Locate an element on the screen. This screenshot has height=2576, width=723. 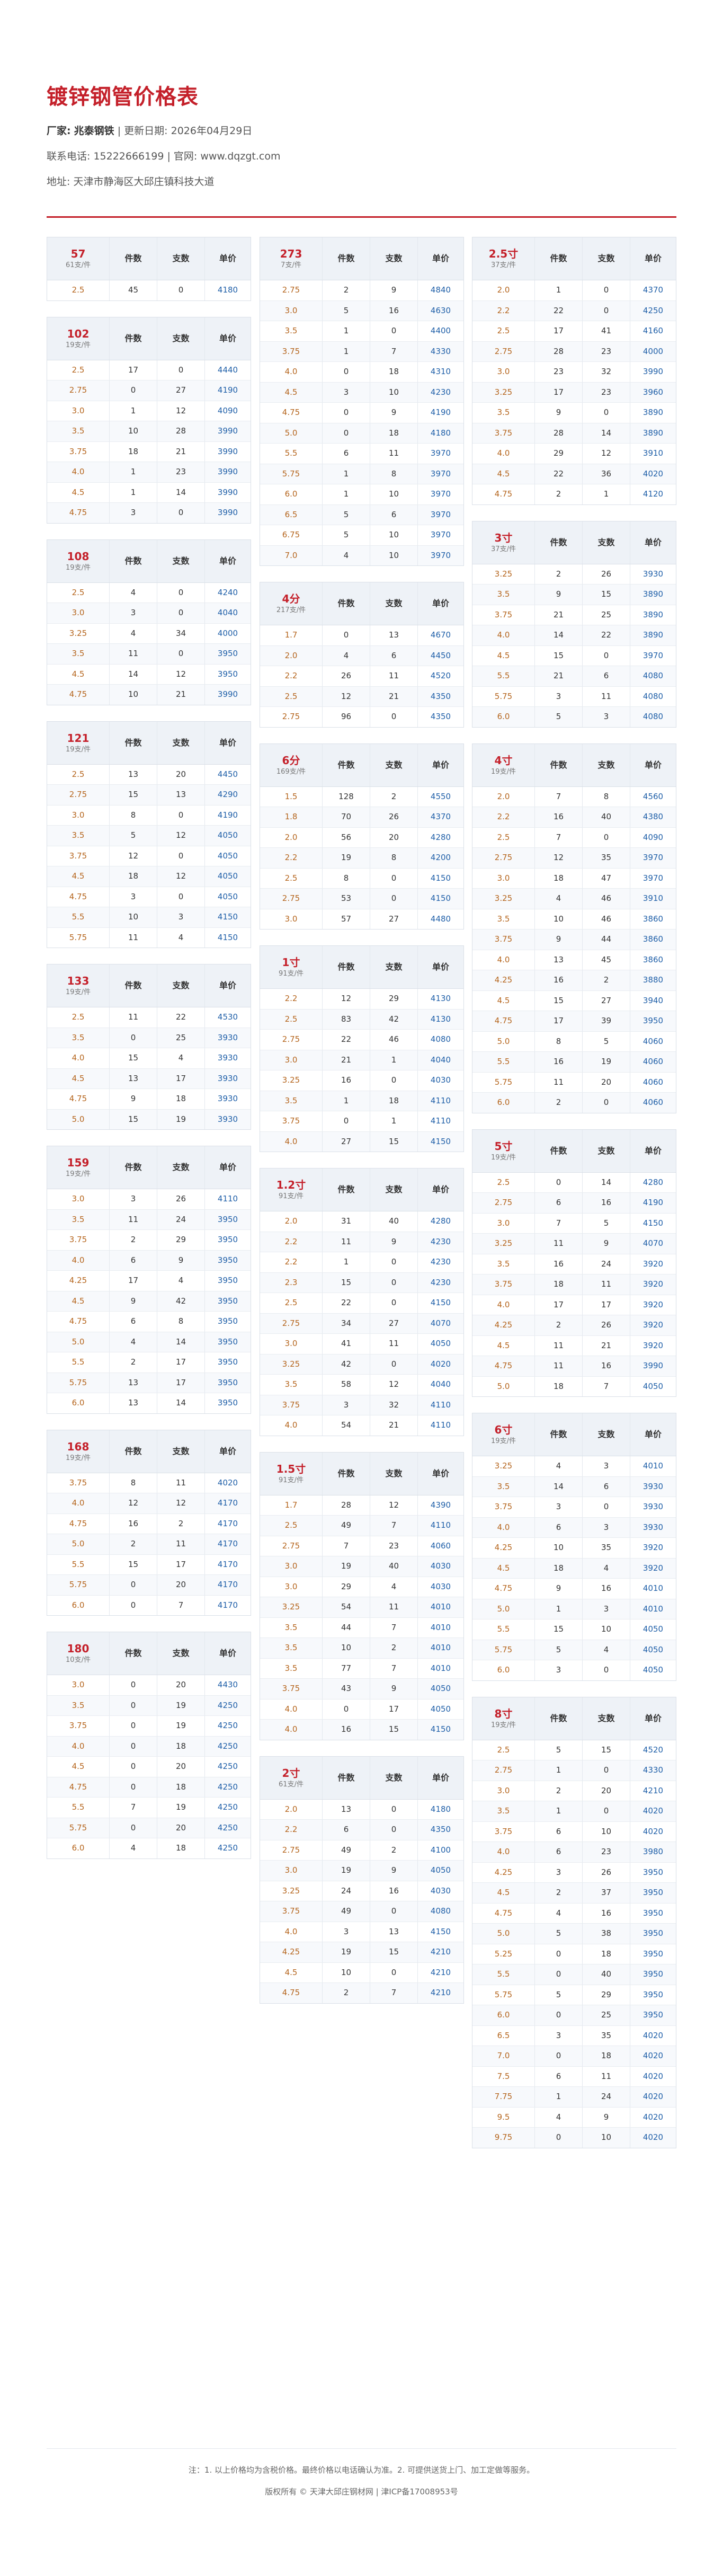
table-row: 3.25 24 16 4030 is located at coordinates (361, 1891).